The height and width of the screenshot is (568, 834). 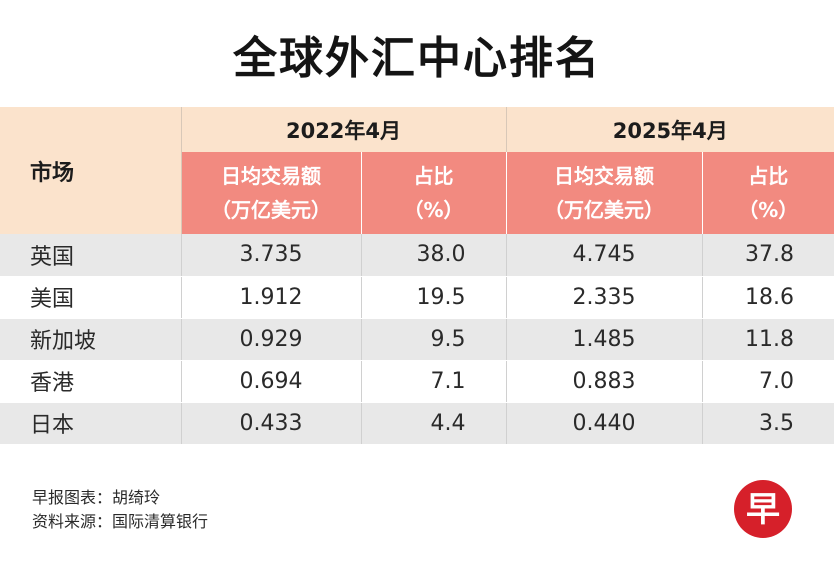 What do you see at coordinates (91, 339) in the screenshot?
I see `market-name: 新加坡` at bounding box center [91, 339].